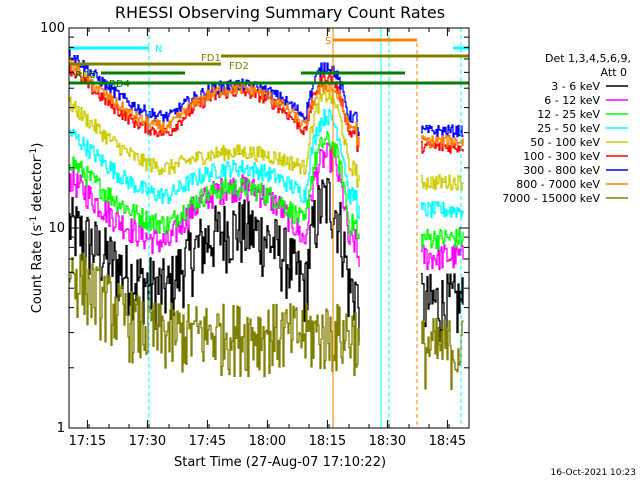  I want to click on y-axis-label: Count Rate (s-1 detector-1), so click(37, 228).